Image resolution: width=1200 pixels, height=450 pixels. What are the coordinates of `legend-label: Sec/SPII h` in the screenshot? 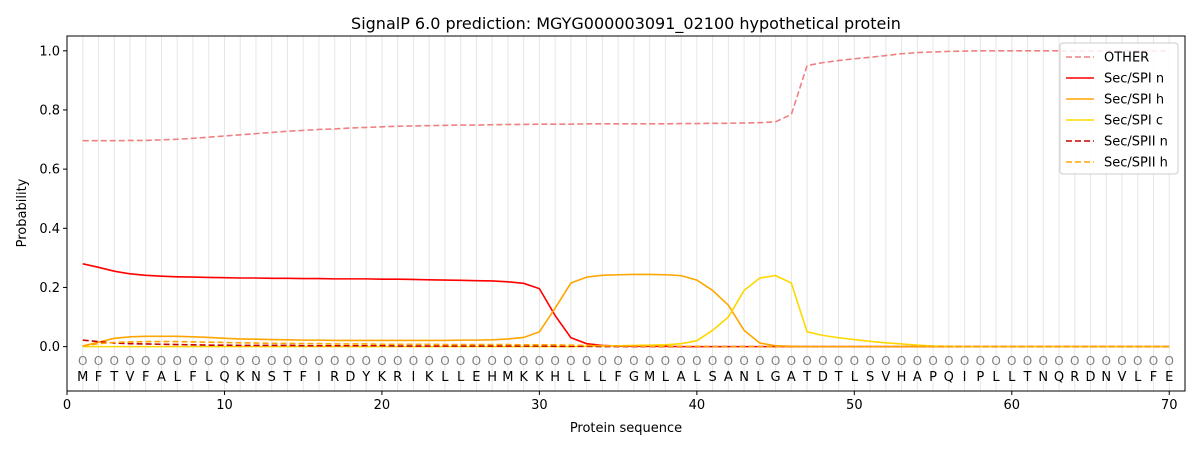 It's located at (1136, 163).